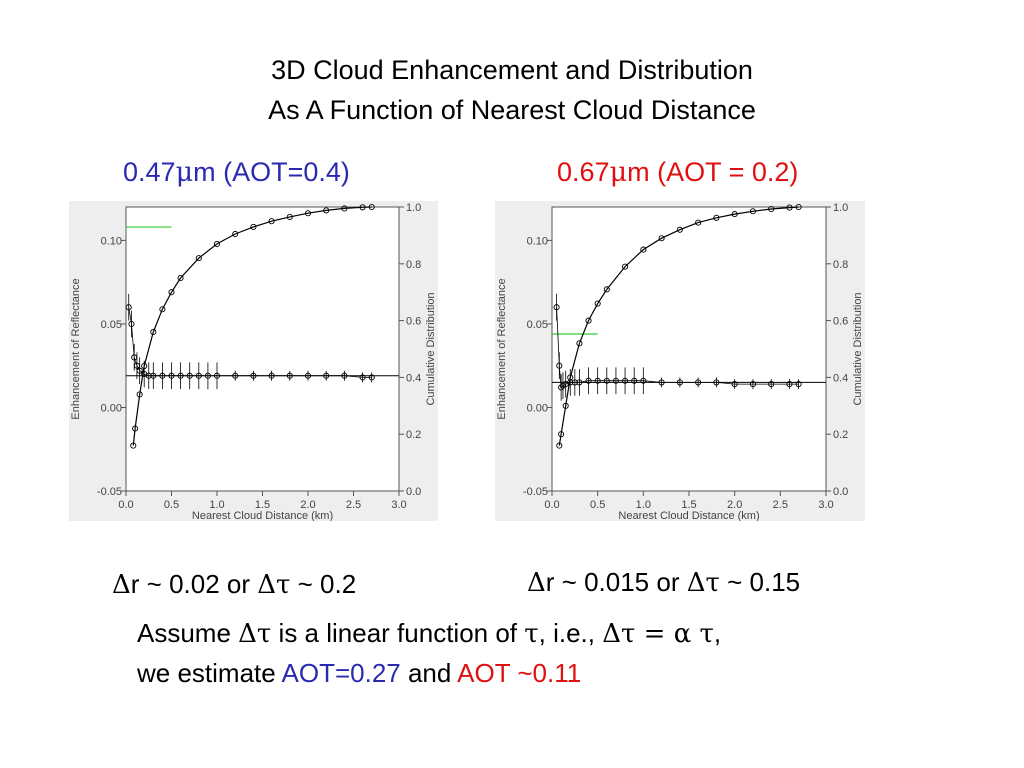  What do you see at coordinates (184, 172) in the screenshot?
I see `mu-symbol: μ` at bounding box center [184, 172].